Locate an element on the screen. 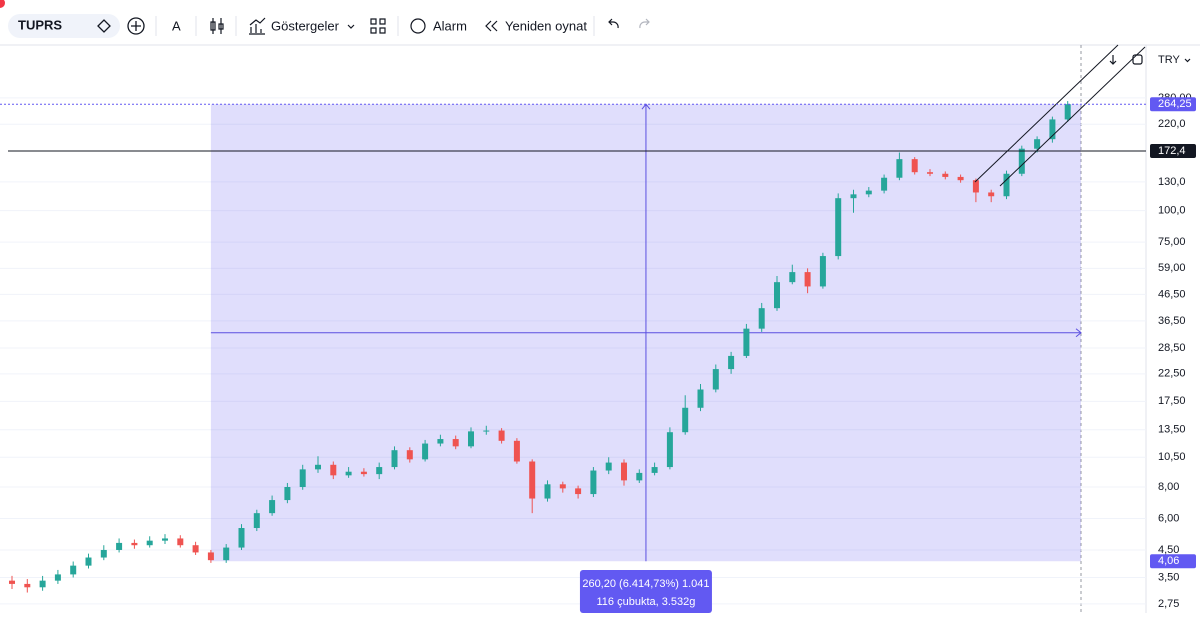 This screenshot has width=1200, height=618. indicators-dropdown is located at coordinates (351, 26).